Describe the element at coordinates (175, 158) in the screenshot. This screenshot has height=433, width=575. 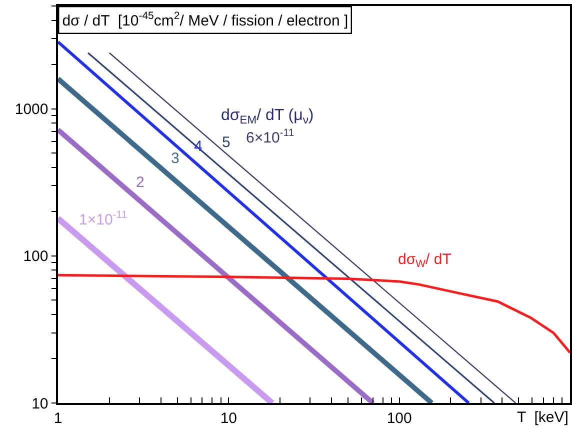
I see `series-label: 3` at that location.